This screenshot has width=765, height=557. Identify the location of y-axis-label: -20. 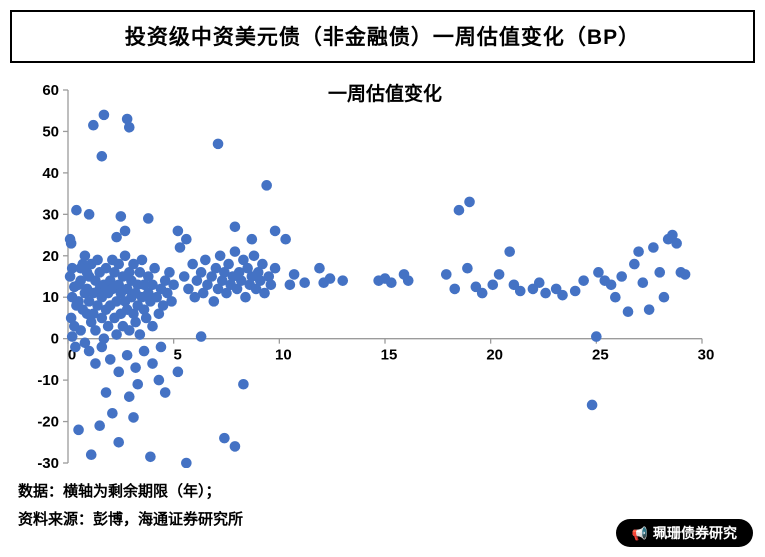
(48, 422).